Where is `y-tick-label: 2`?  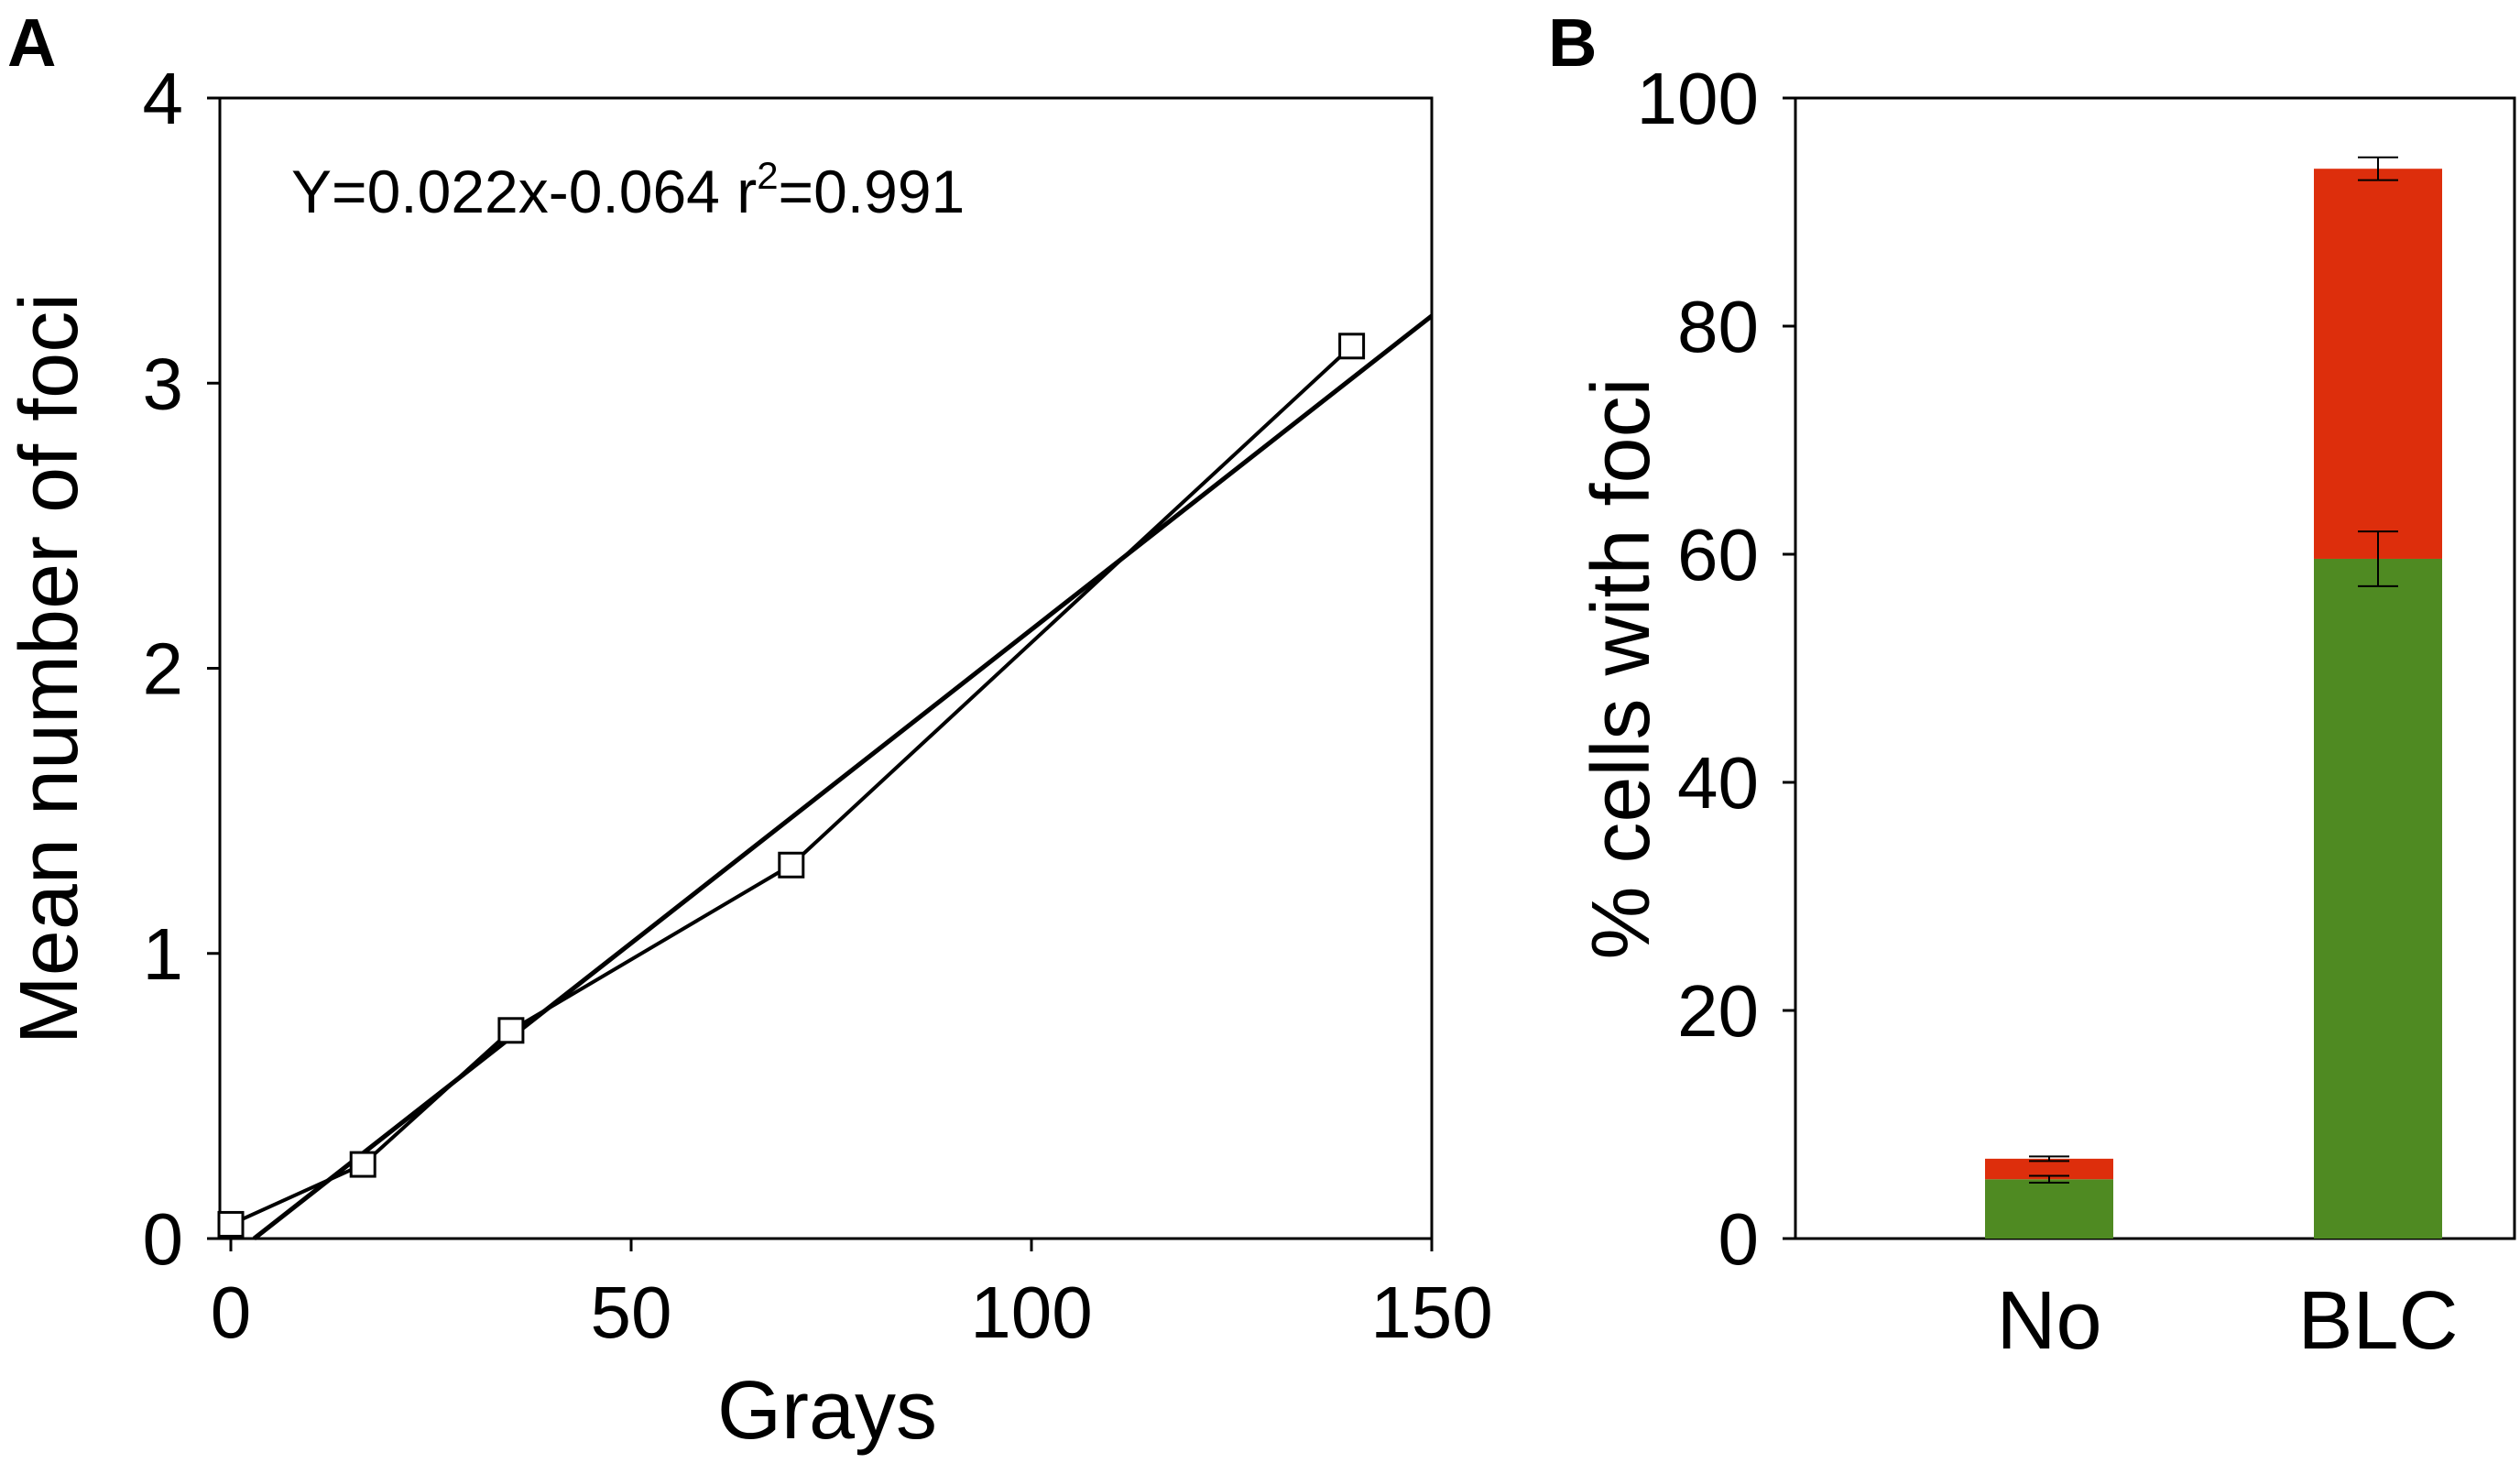 y-tick-label: 2 is located at coordinates (163, 669).